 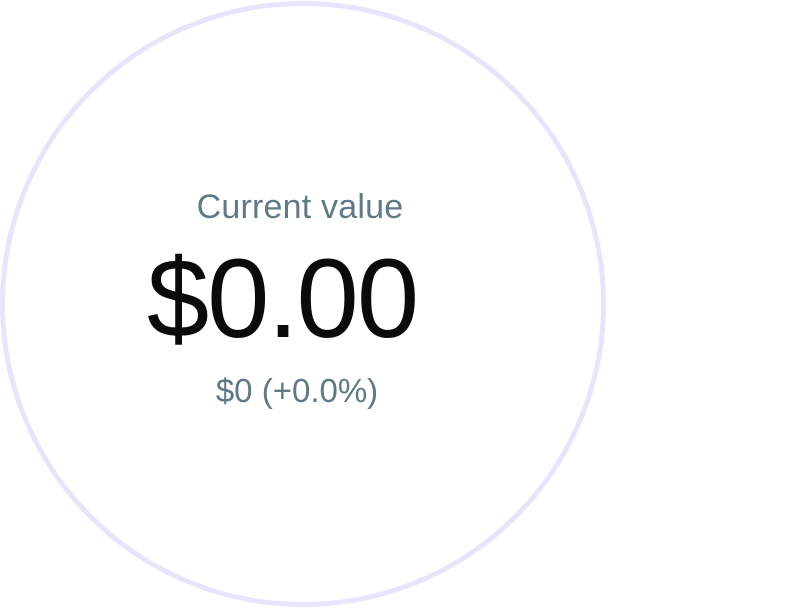 What do you see at coordinates (282, 298) in the screenshot?
I see `current-value-amount: $0.00` at bounding box center [282, 298].